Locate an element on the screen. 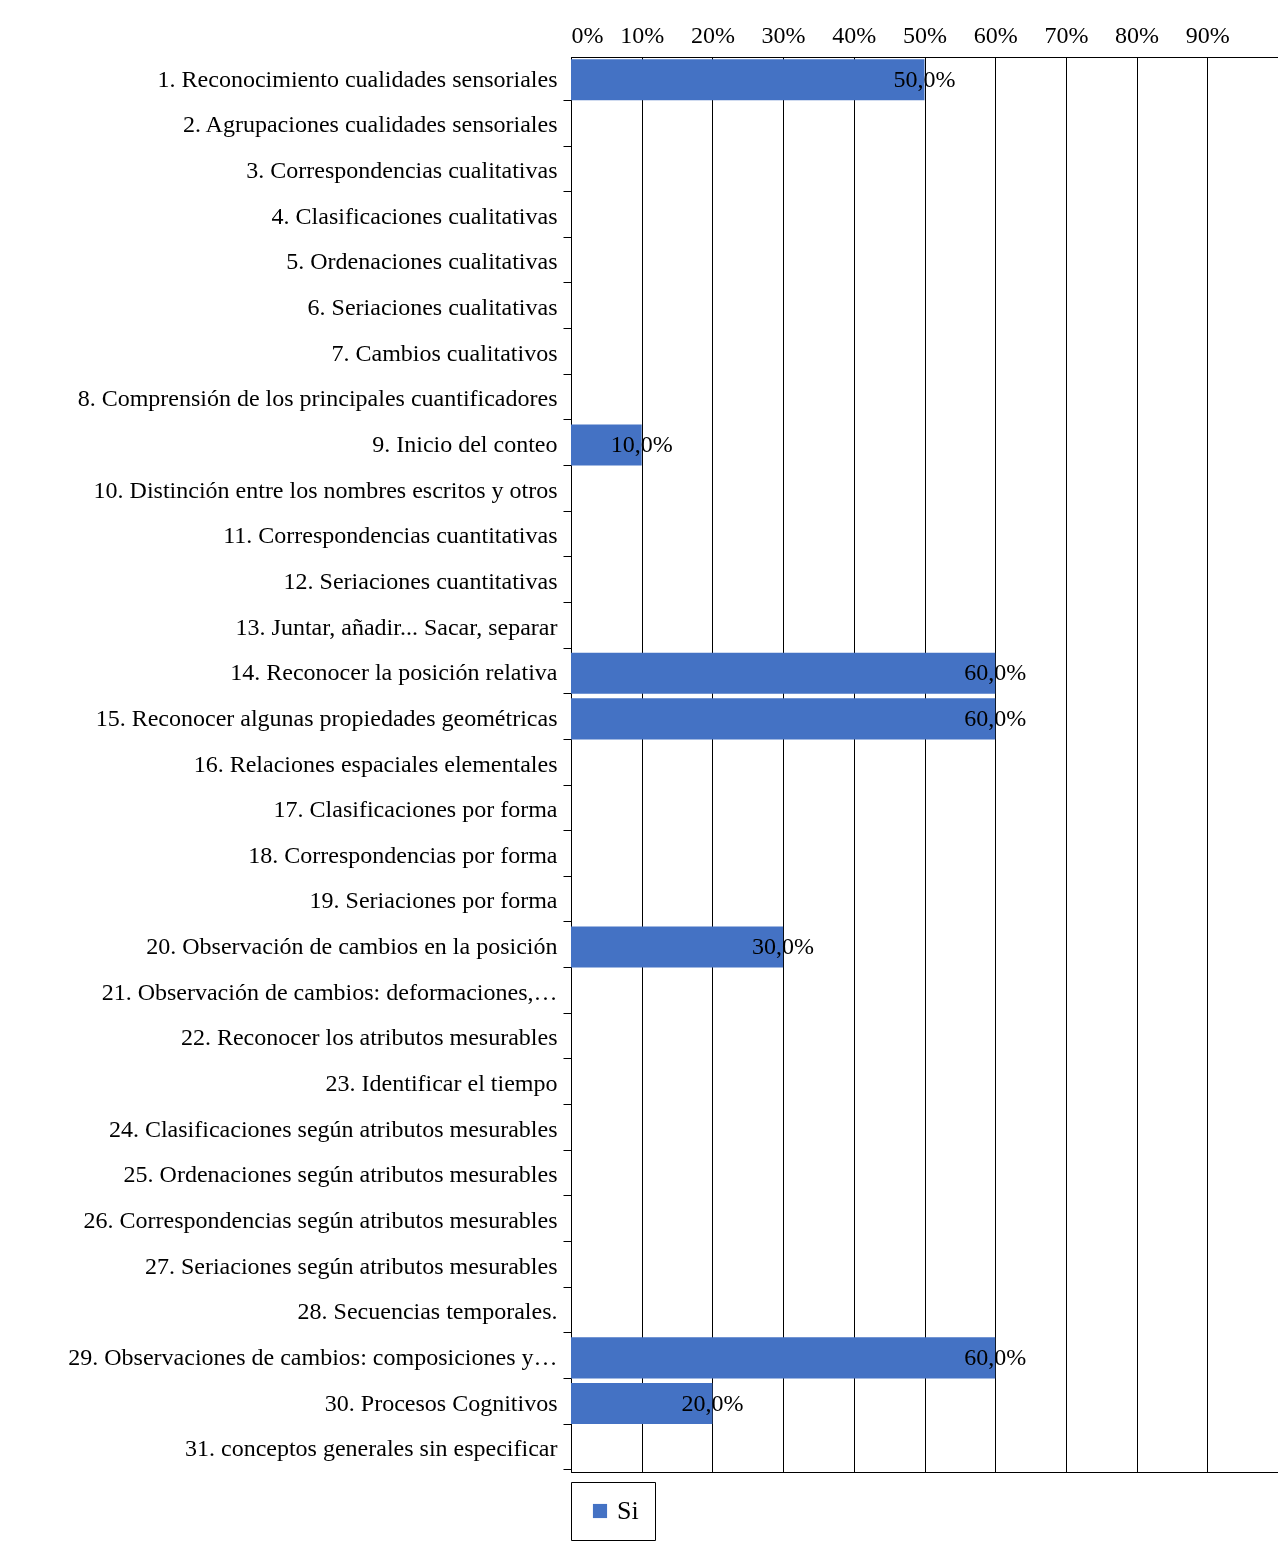  y-tick-label: 7. Cambios cualitativos is located at coordinates (444, 352).